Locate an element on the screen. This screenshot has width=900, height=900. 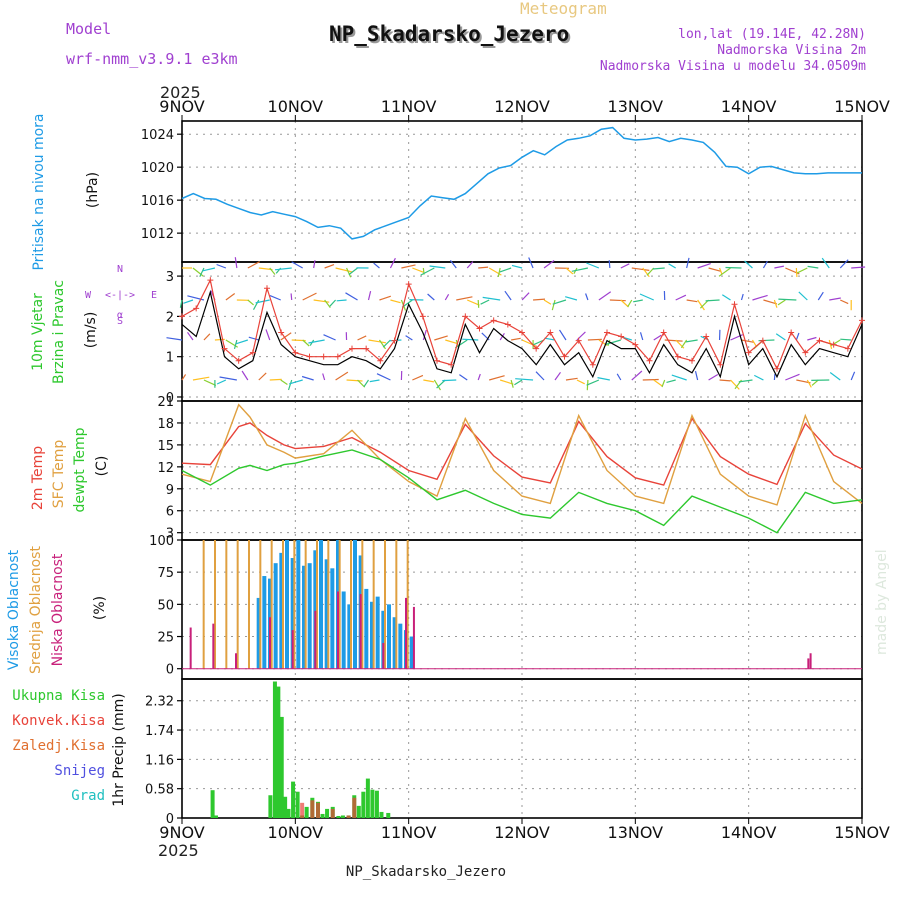
dir-mid: <-|-> is located at coordinates (120, 295).